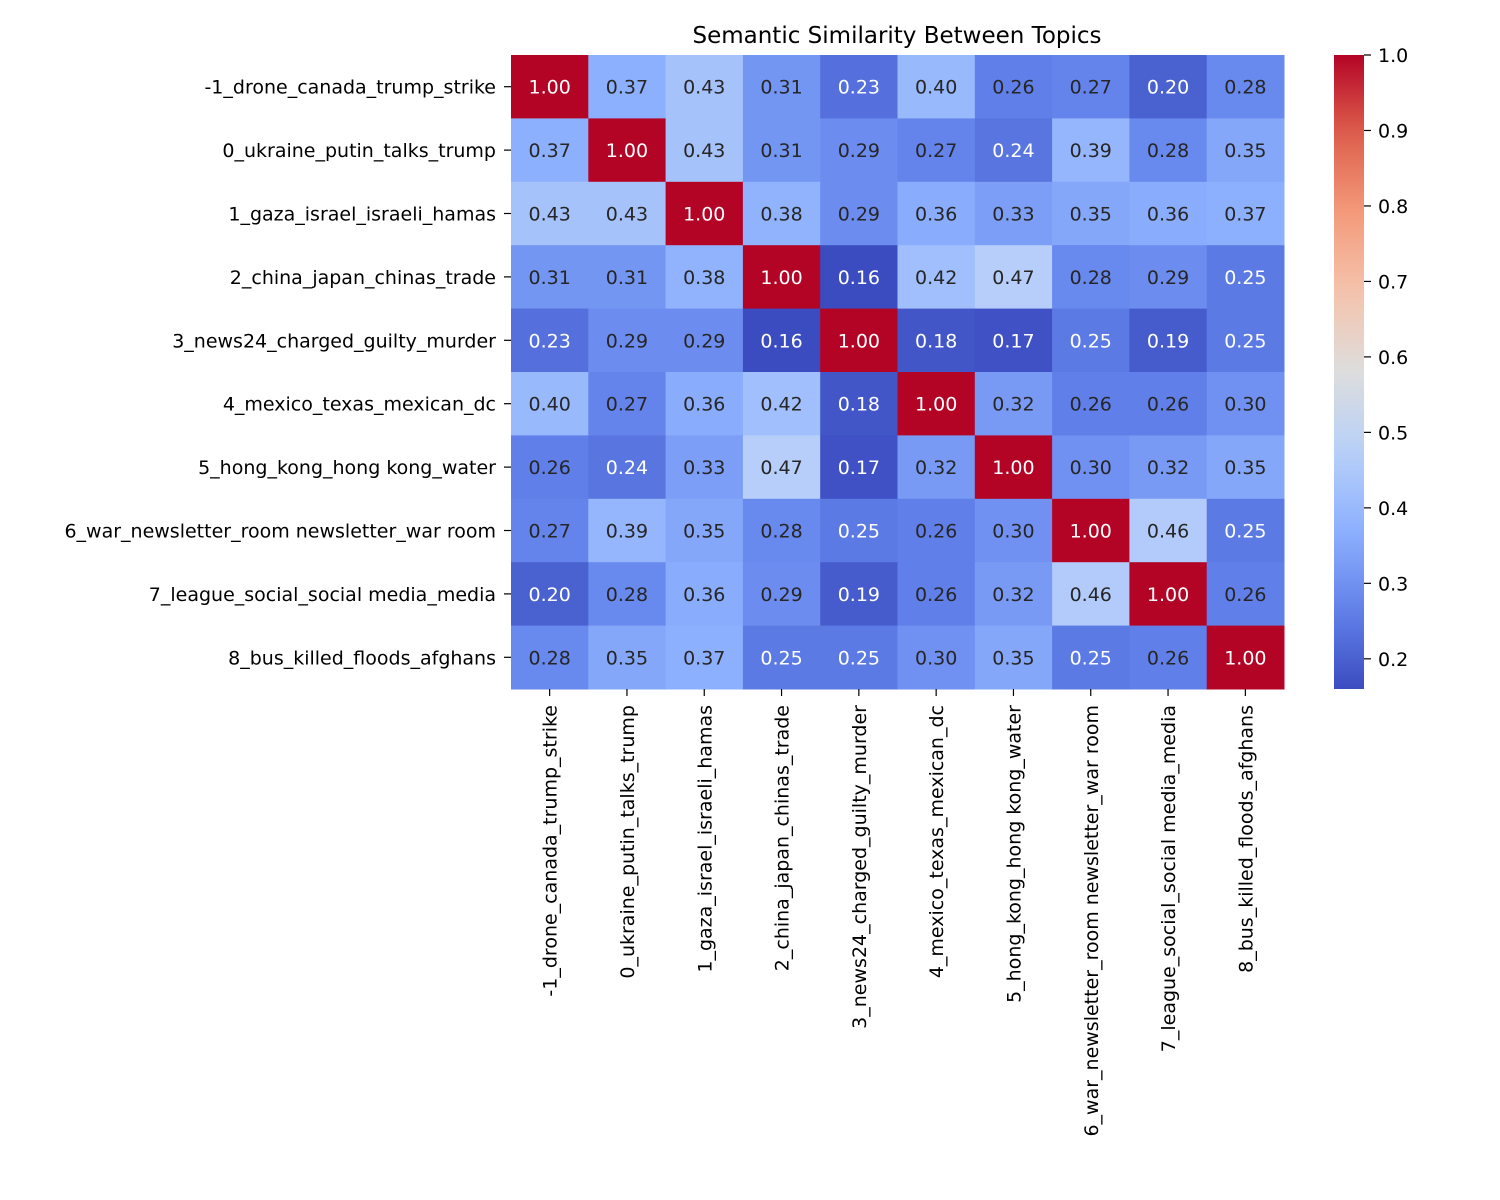 This screenshot has height=1200, width=1500. I want to click on cell-value-label: 0.43, so click(627, 215).